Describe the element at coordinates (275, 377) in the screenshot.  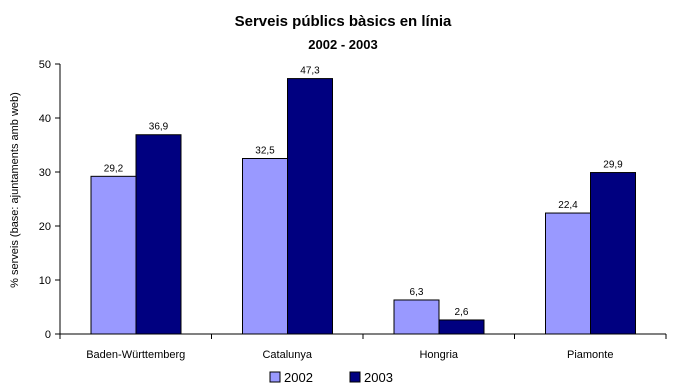
I see `legend-swatch-2002` at that location.